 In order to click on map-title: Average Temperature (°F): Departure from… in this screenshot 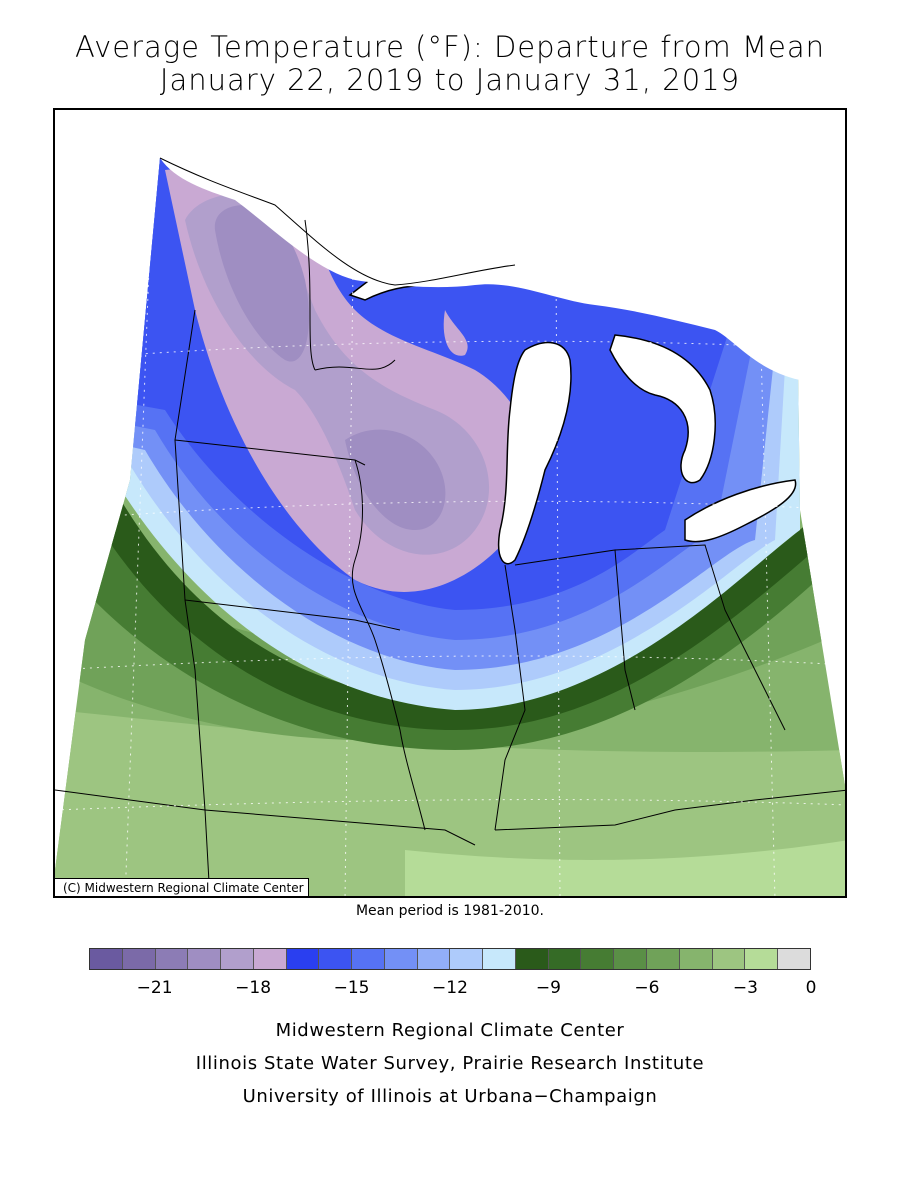, I will do `click(450, 47)`.